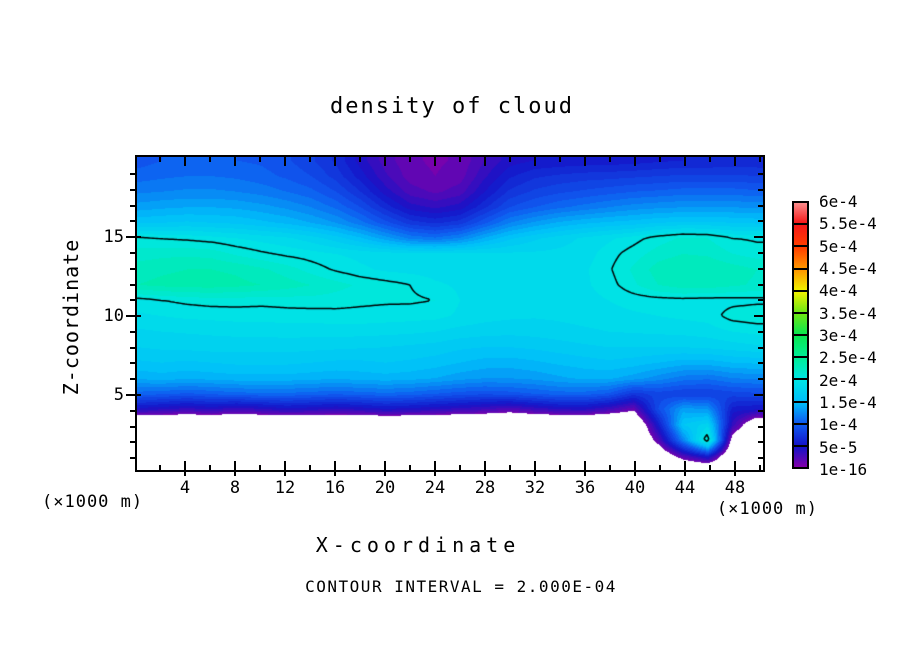 Image resolution: width=904 pixels, height=654 pixels. I want to click on colorbar-label: 4e-4, so click(838, 290).